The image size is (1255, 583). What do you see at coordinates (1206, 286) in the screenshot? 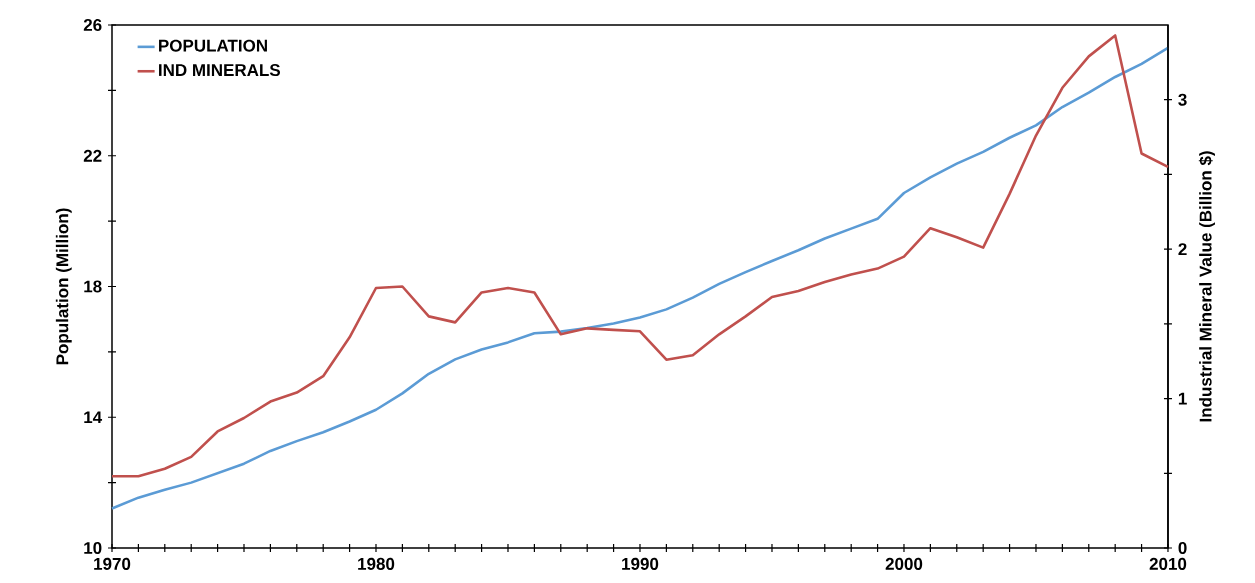
I see `y2-axis-title: Industrial Mineral Value (Billion $)` at bounding box center [1206, 286].